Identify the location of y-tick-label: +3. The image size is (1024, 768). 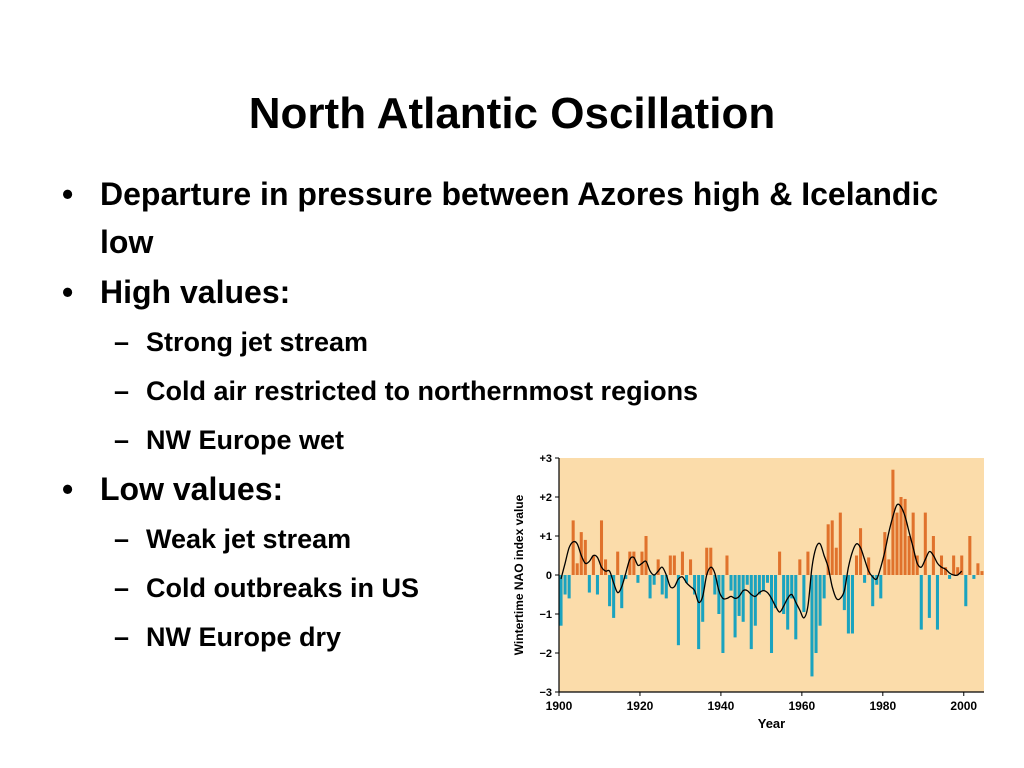
(545, 459).